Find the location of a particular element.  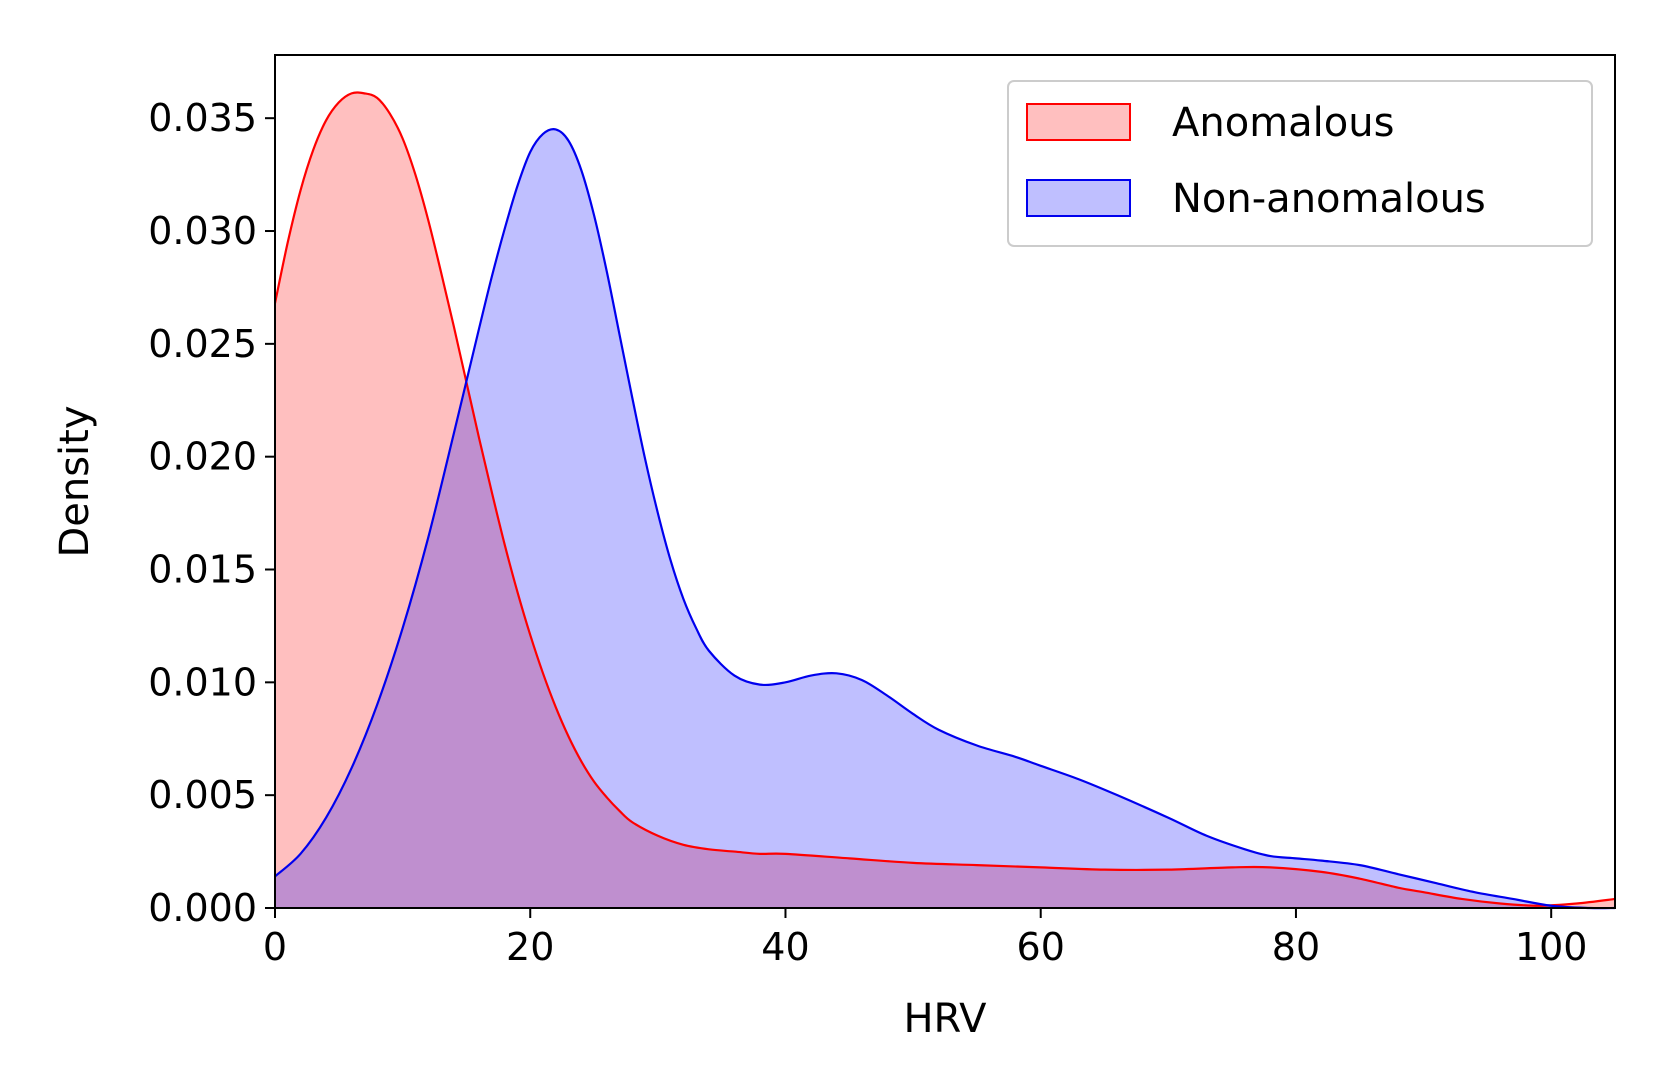

x-tick-label: 80 is located at coordinates (1296, 947).